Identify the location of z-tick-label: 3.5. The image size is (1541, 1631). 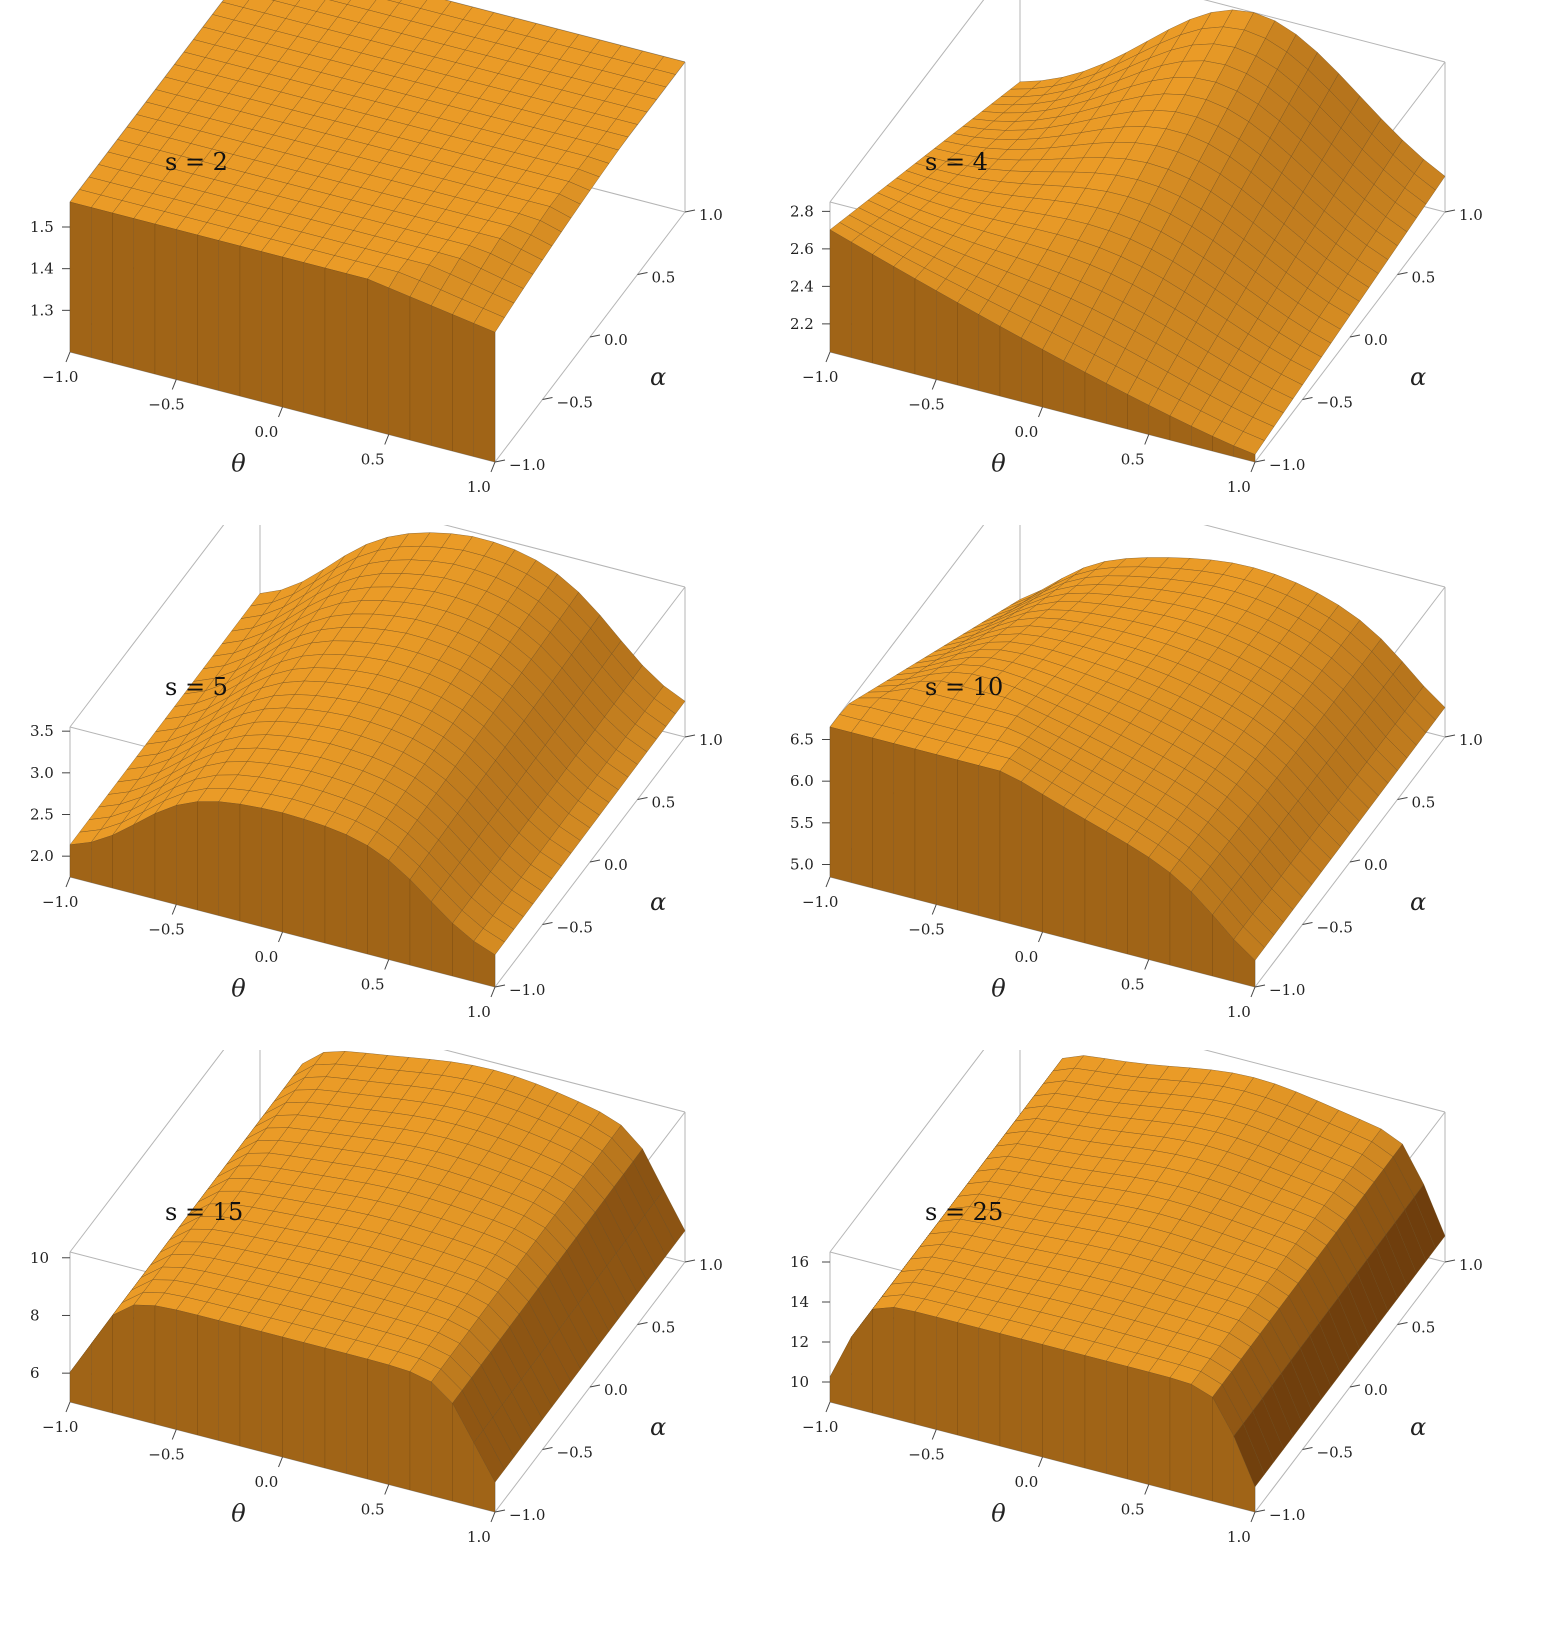
(42, 731).